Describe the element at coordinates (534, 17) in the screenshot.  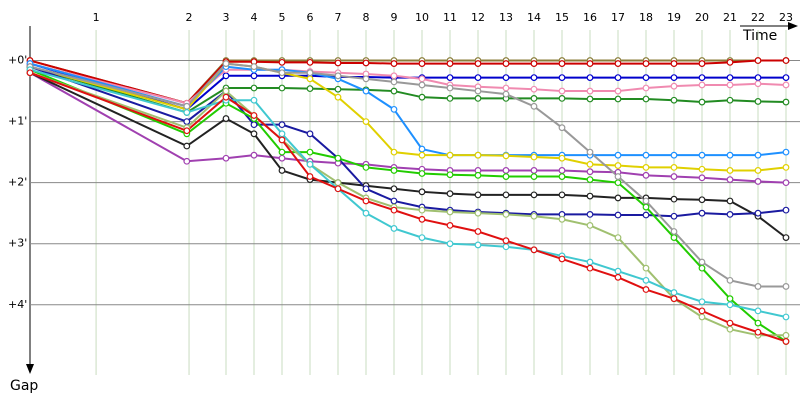
I see `x-tick-label: 14` at that location.